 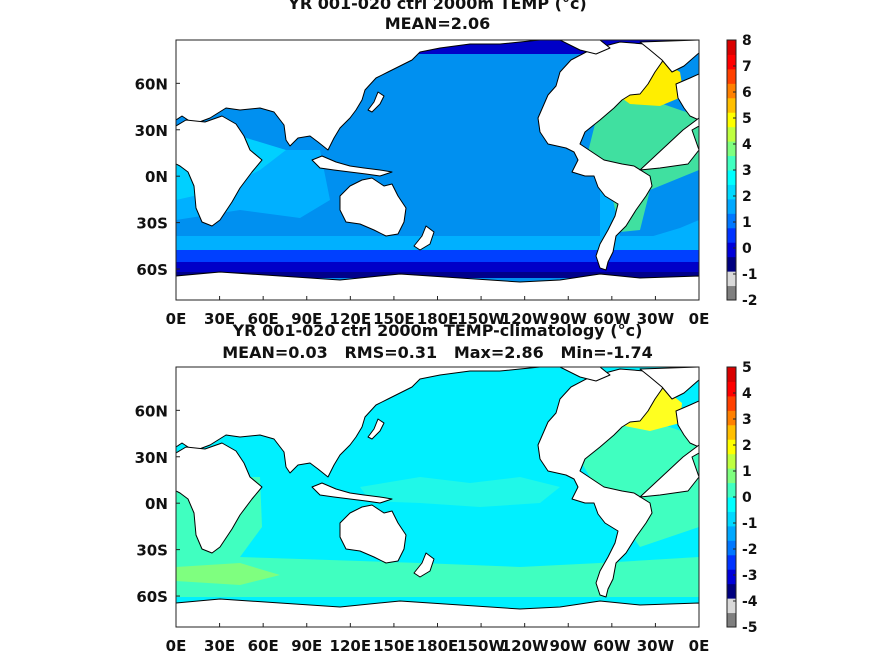 I want to click on x-tick-label: 60W, so click(x=612, y=646).